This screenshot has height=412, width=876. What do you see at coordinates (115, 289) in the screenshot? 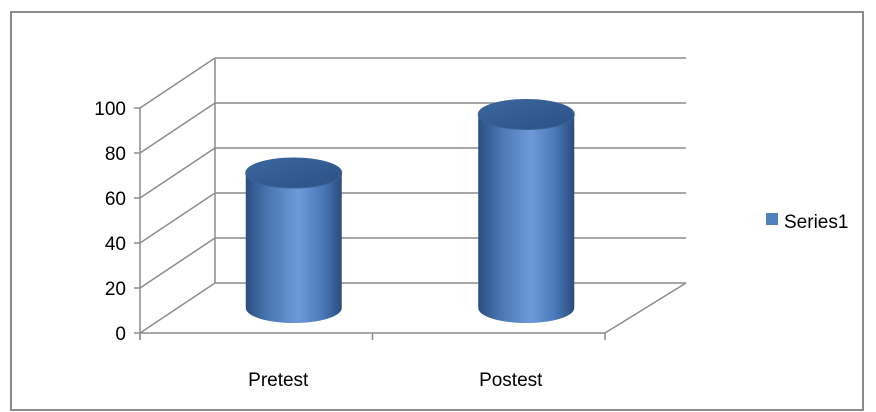
I see `y-tick-label-1: 20` at bounding box center [115, 289].